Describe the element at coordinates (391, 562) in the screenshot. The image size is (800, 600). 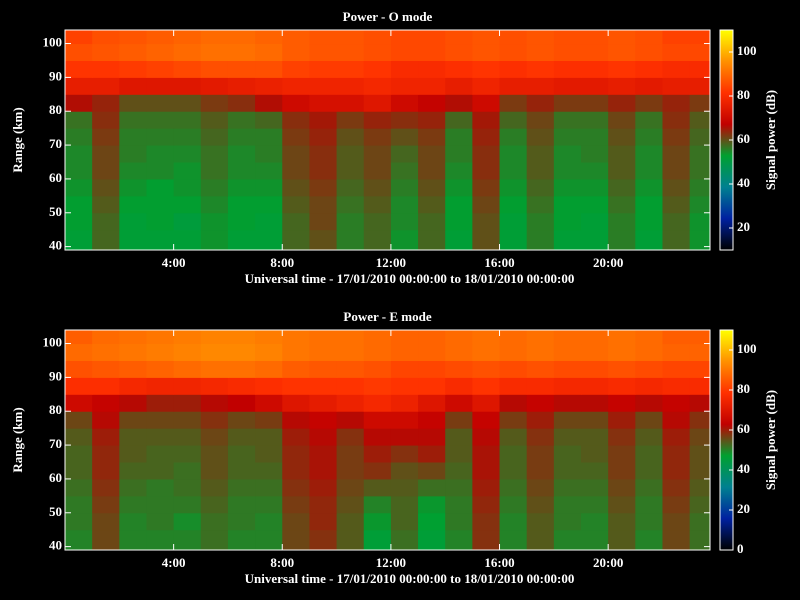
I see `x-tick-label: 12:00` at that location.